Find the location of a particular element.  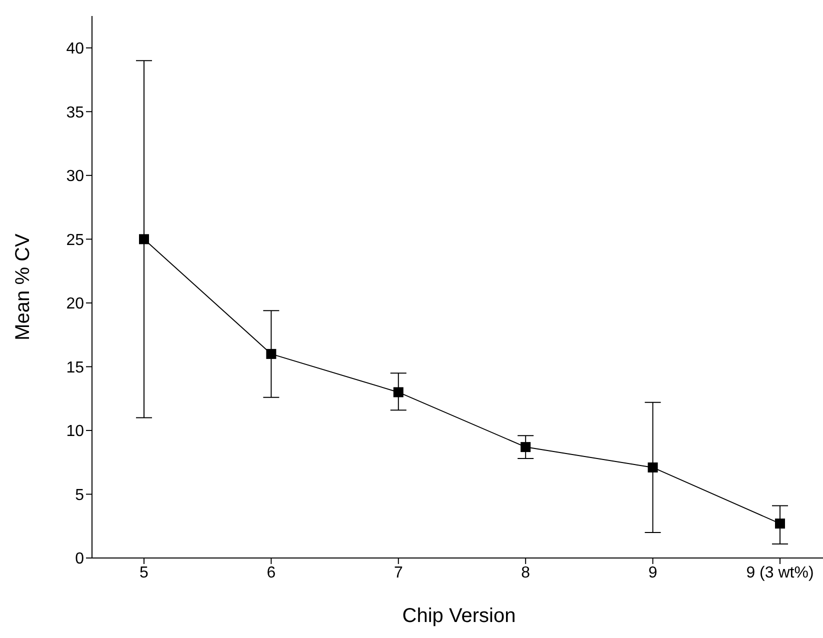

x-tick-label: 6 is located at coordinates (271, 573).